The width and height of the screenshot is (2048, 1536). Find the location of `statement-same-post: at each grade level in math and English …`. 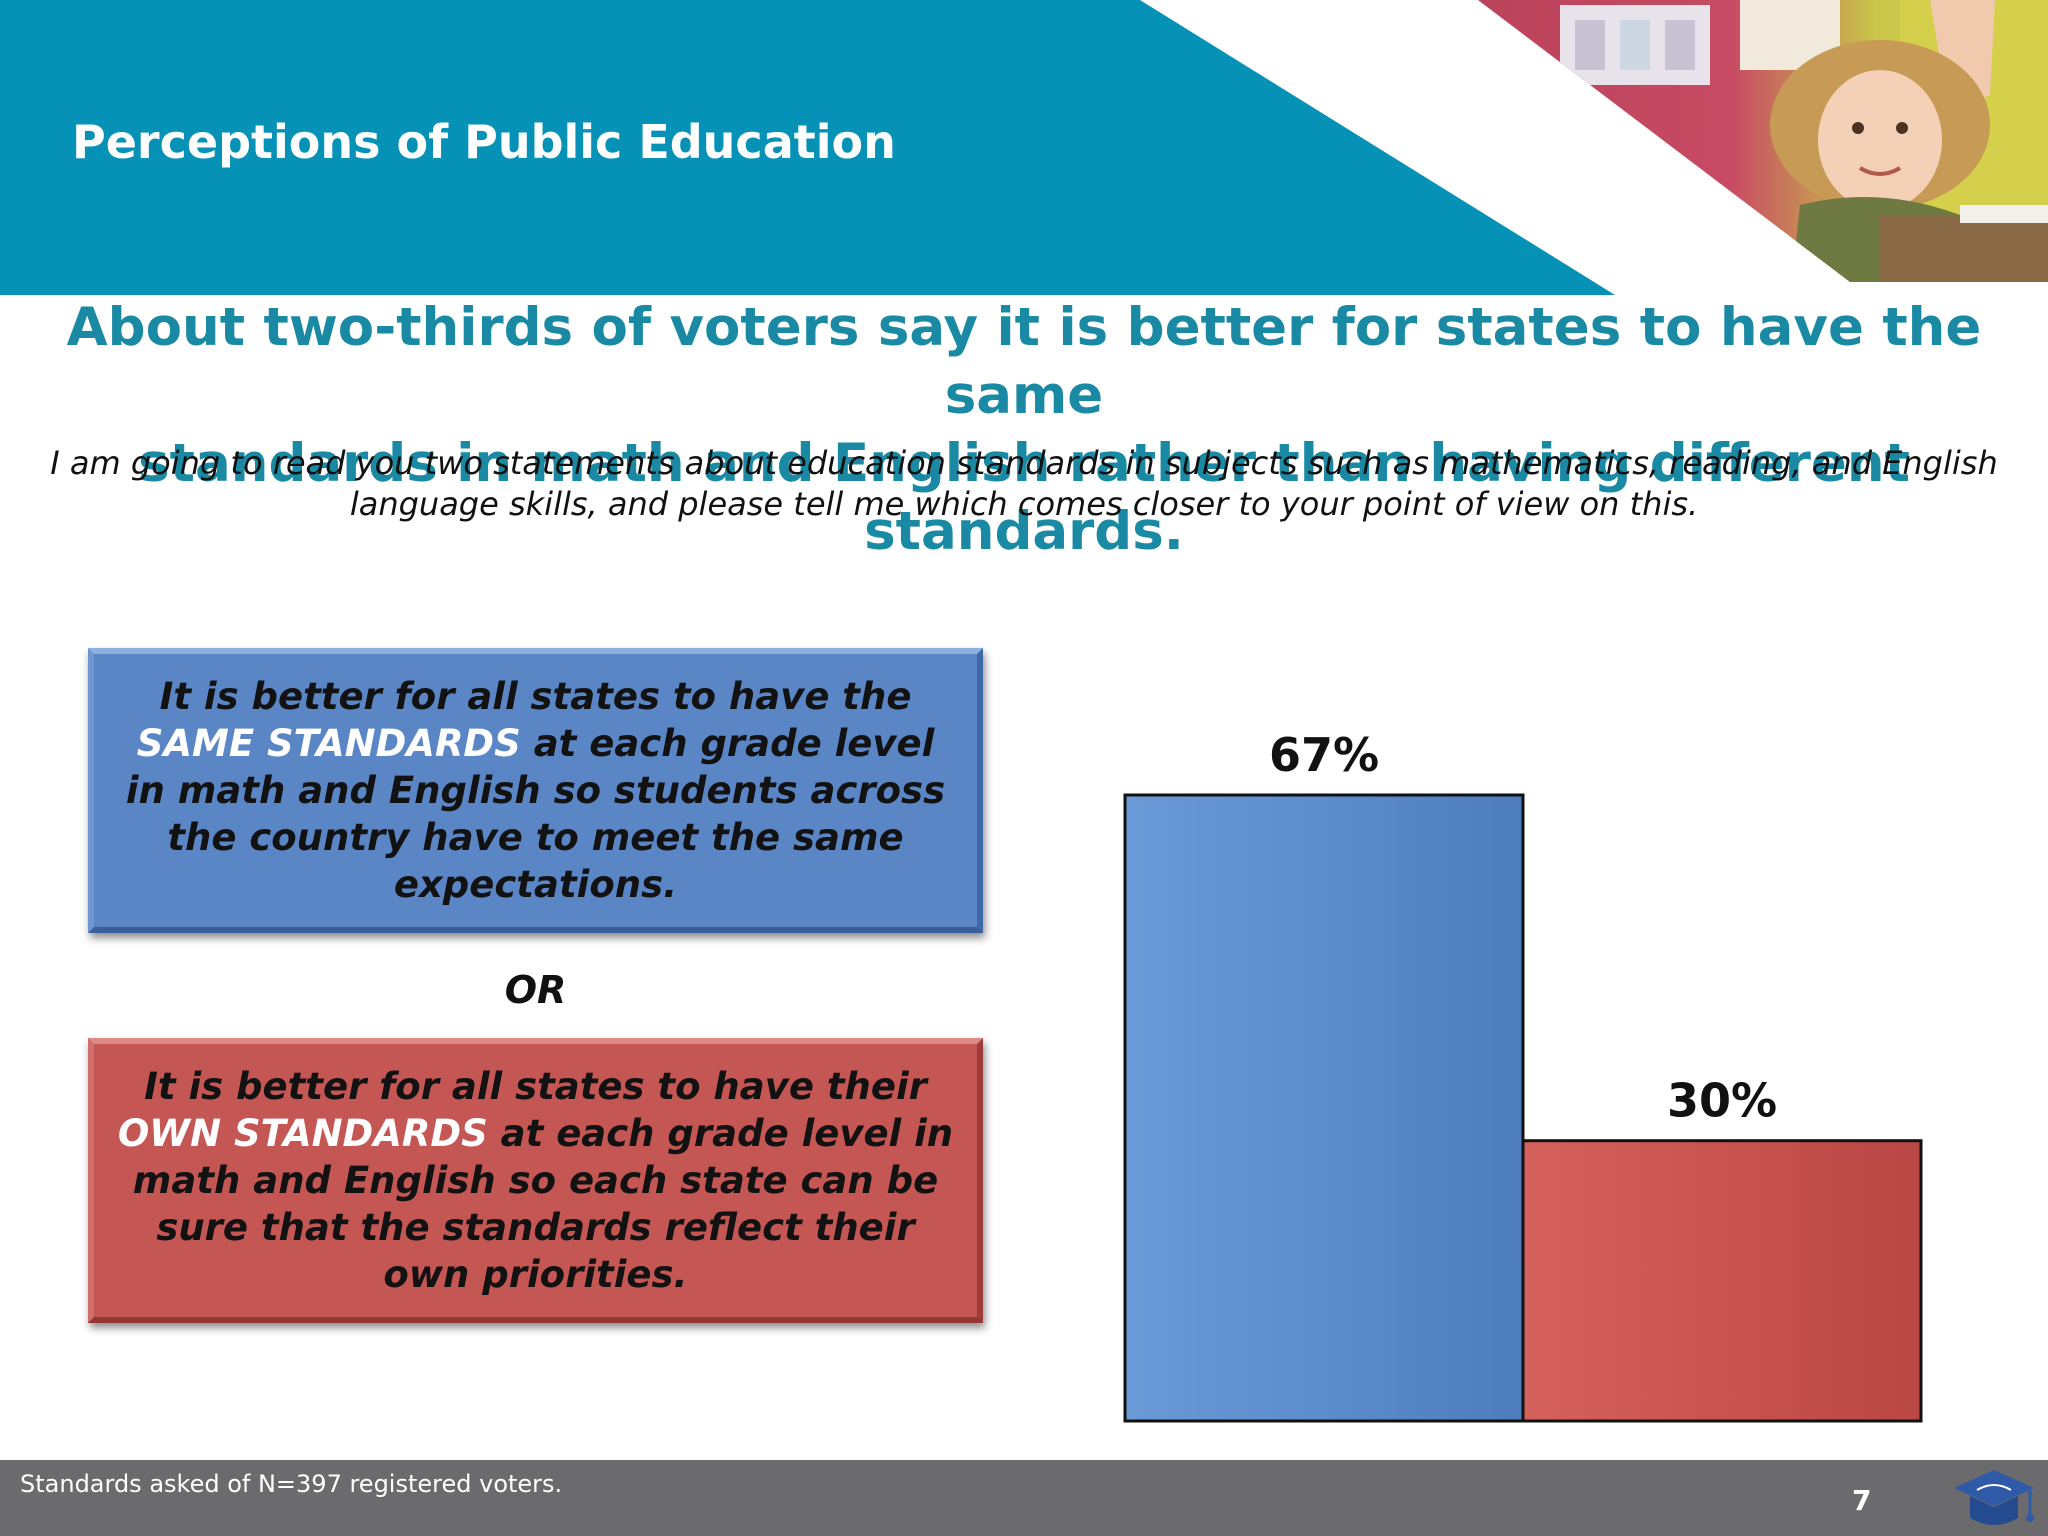

statement-same-post: at each grade level in math and English … is located at coordinates (535, 814).